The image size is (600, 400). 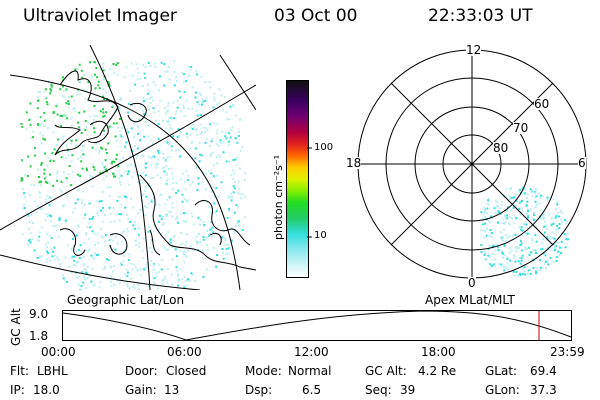 What do you see at coordinates (297, 179) in the screenshot?
I see `colorbar` at bounding box center [297, 179].